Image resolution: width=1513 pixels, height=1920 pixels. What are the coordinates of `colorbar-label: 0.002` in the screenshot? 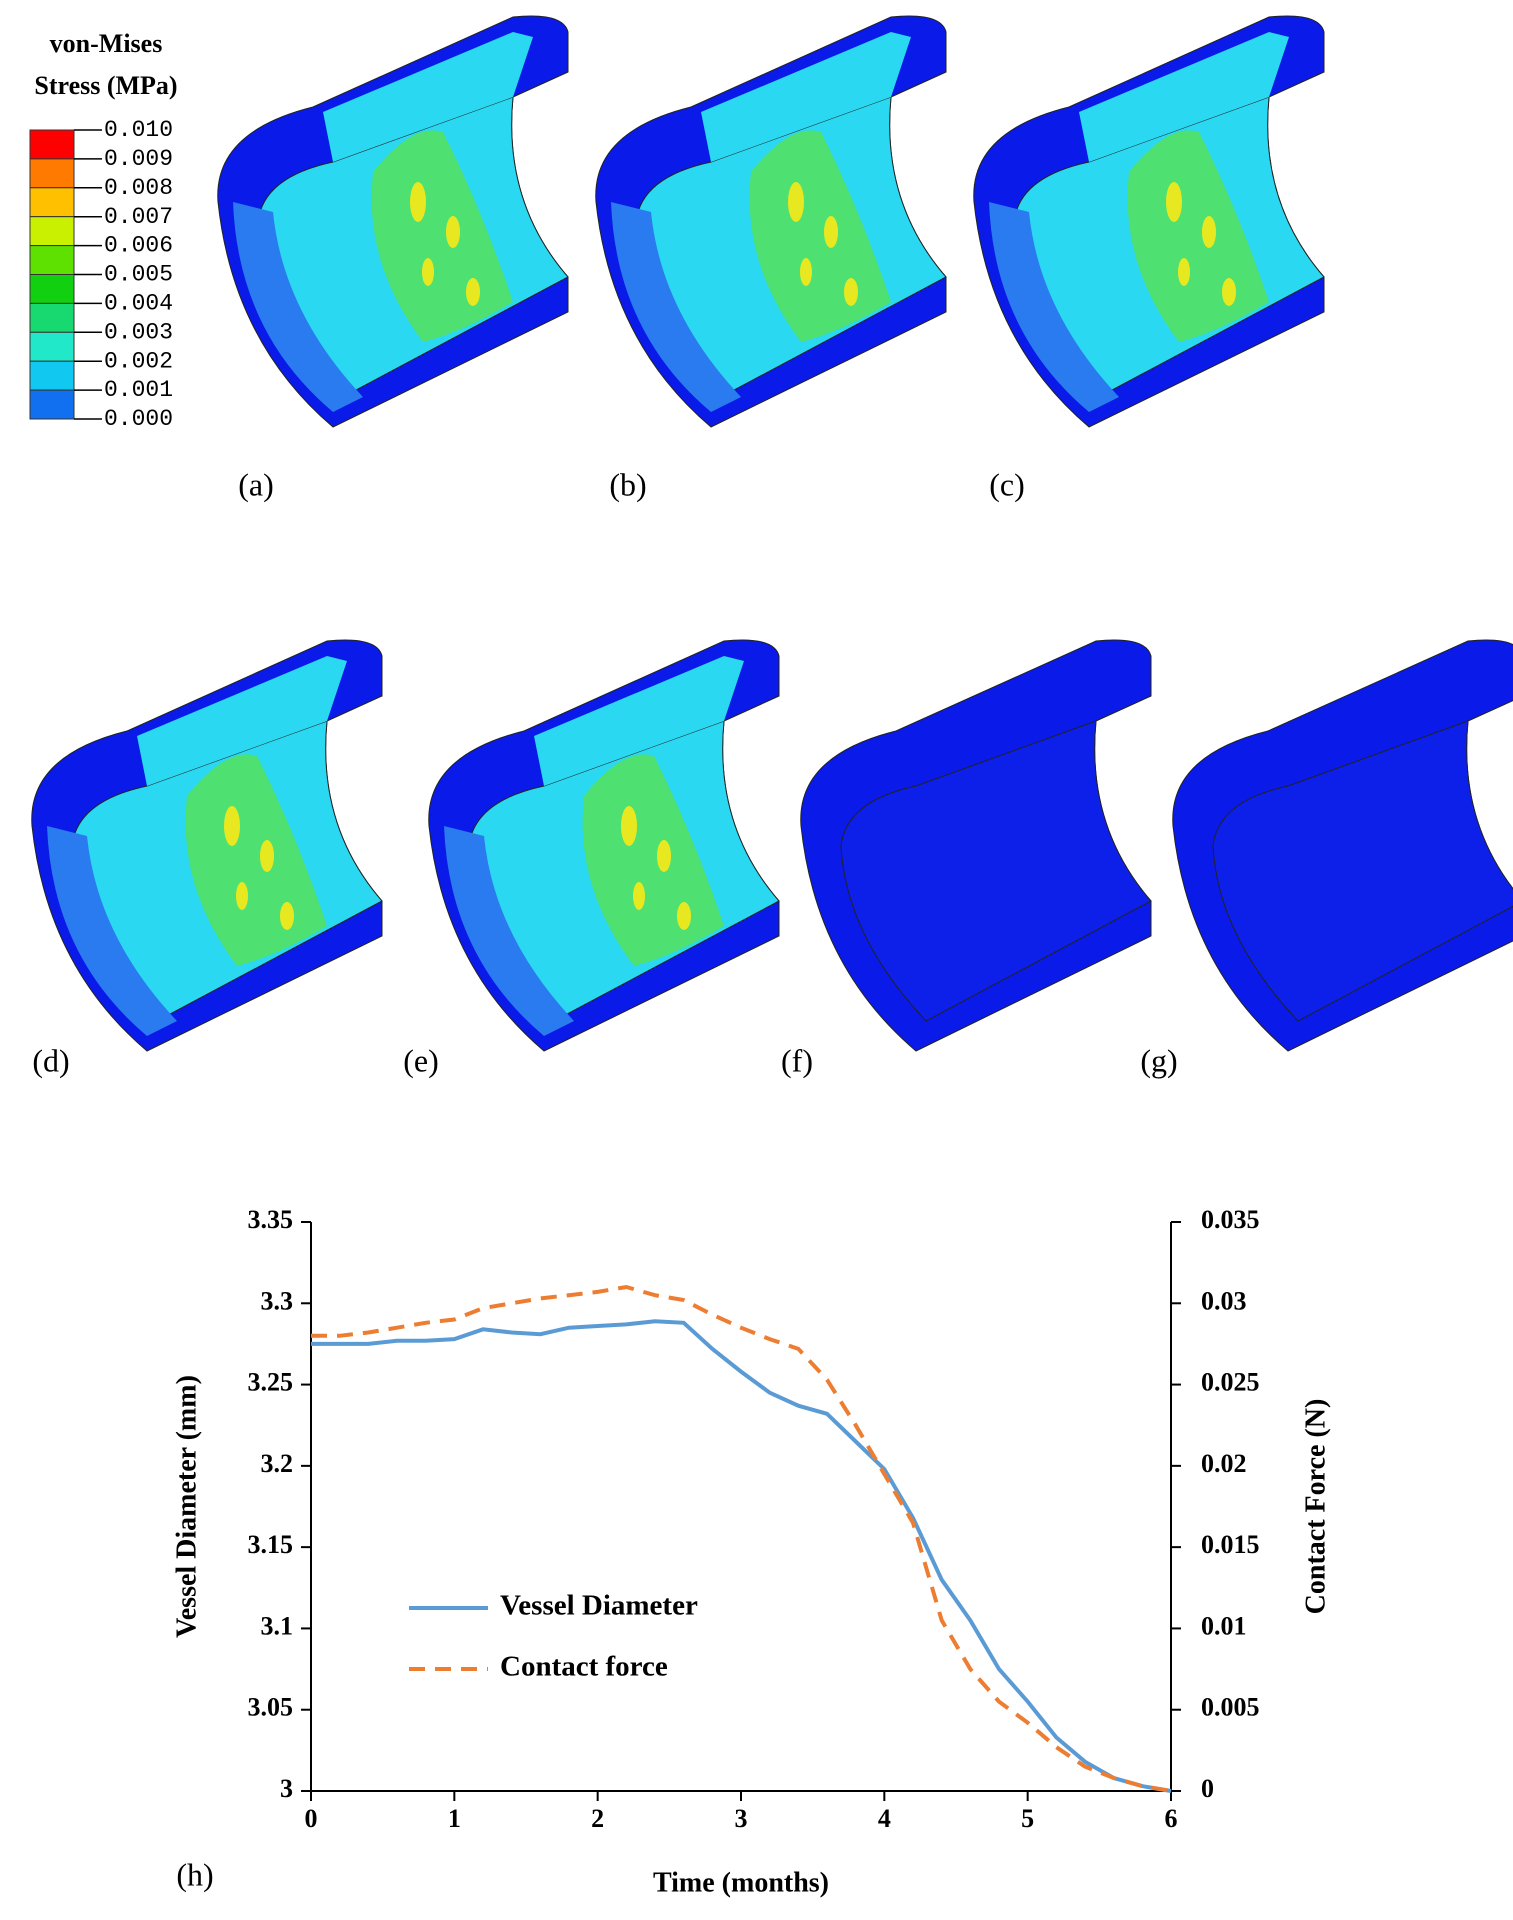 It's located at (138, 361).